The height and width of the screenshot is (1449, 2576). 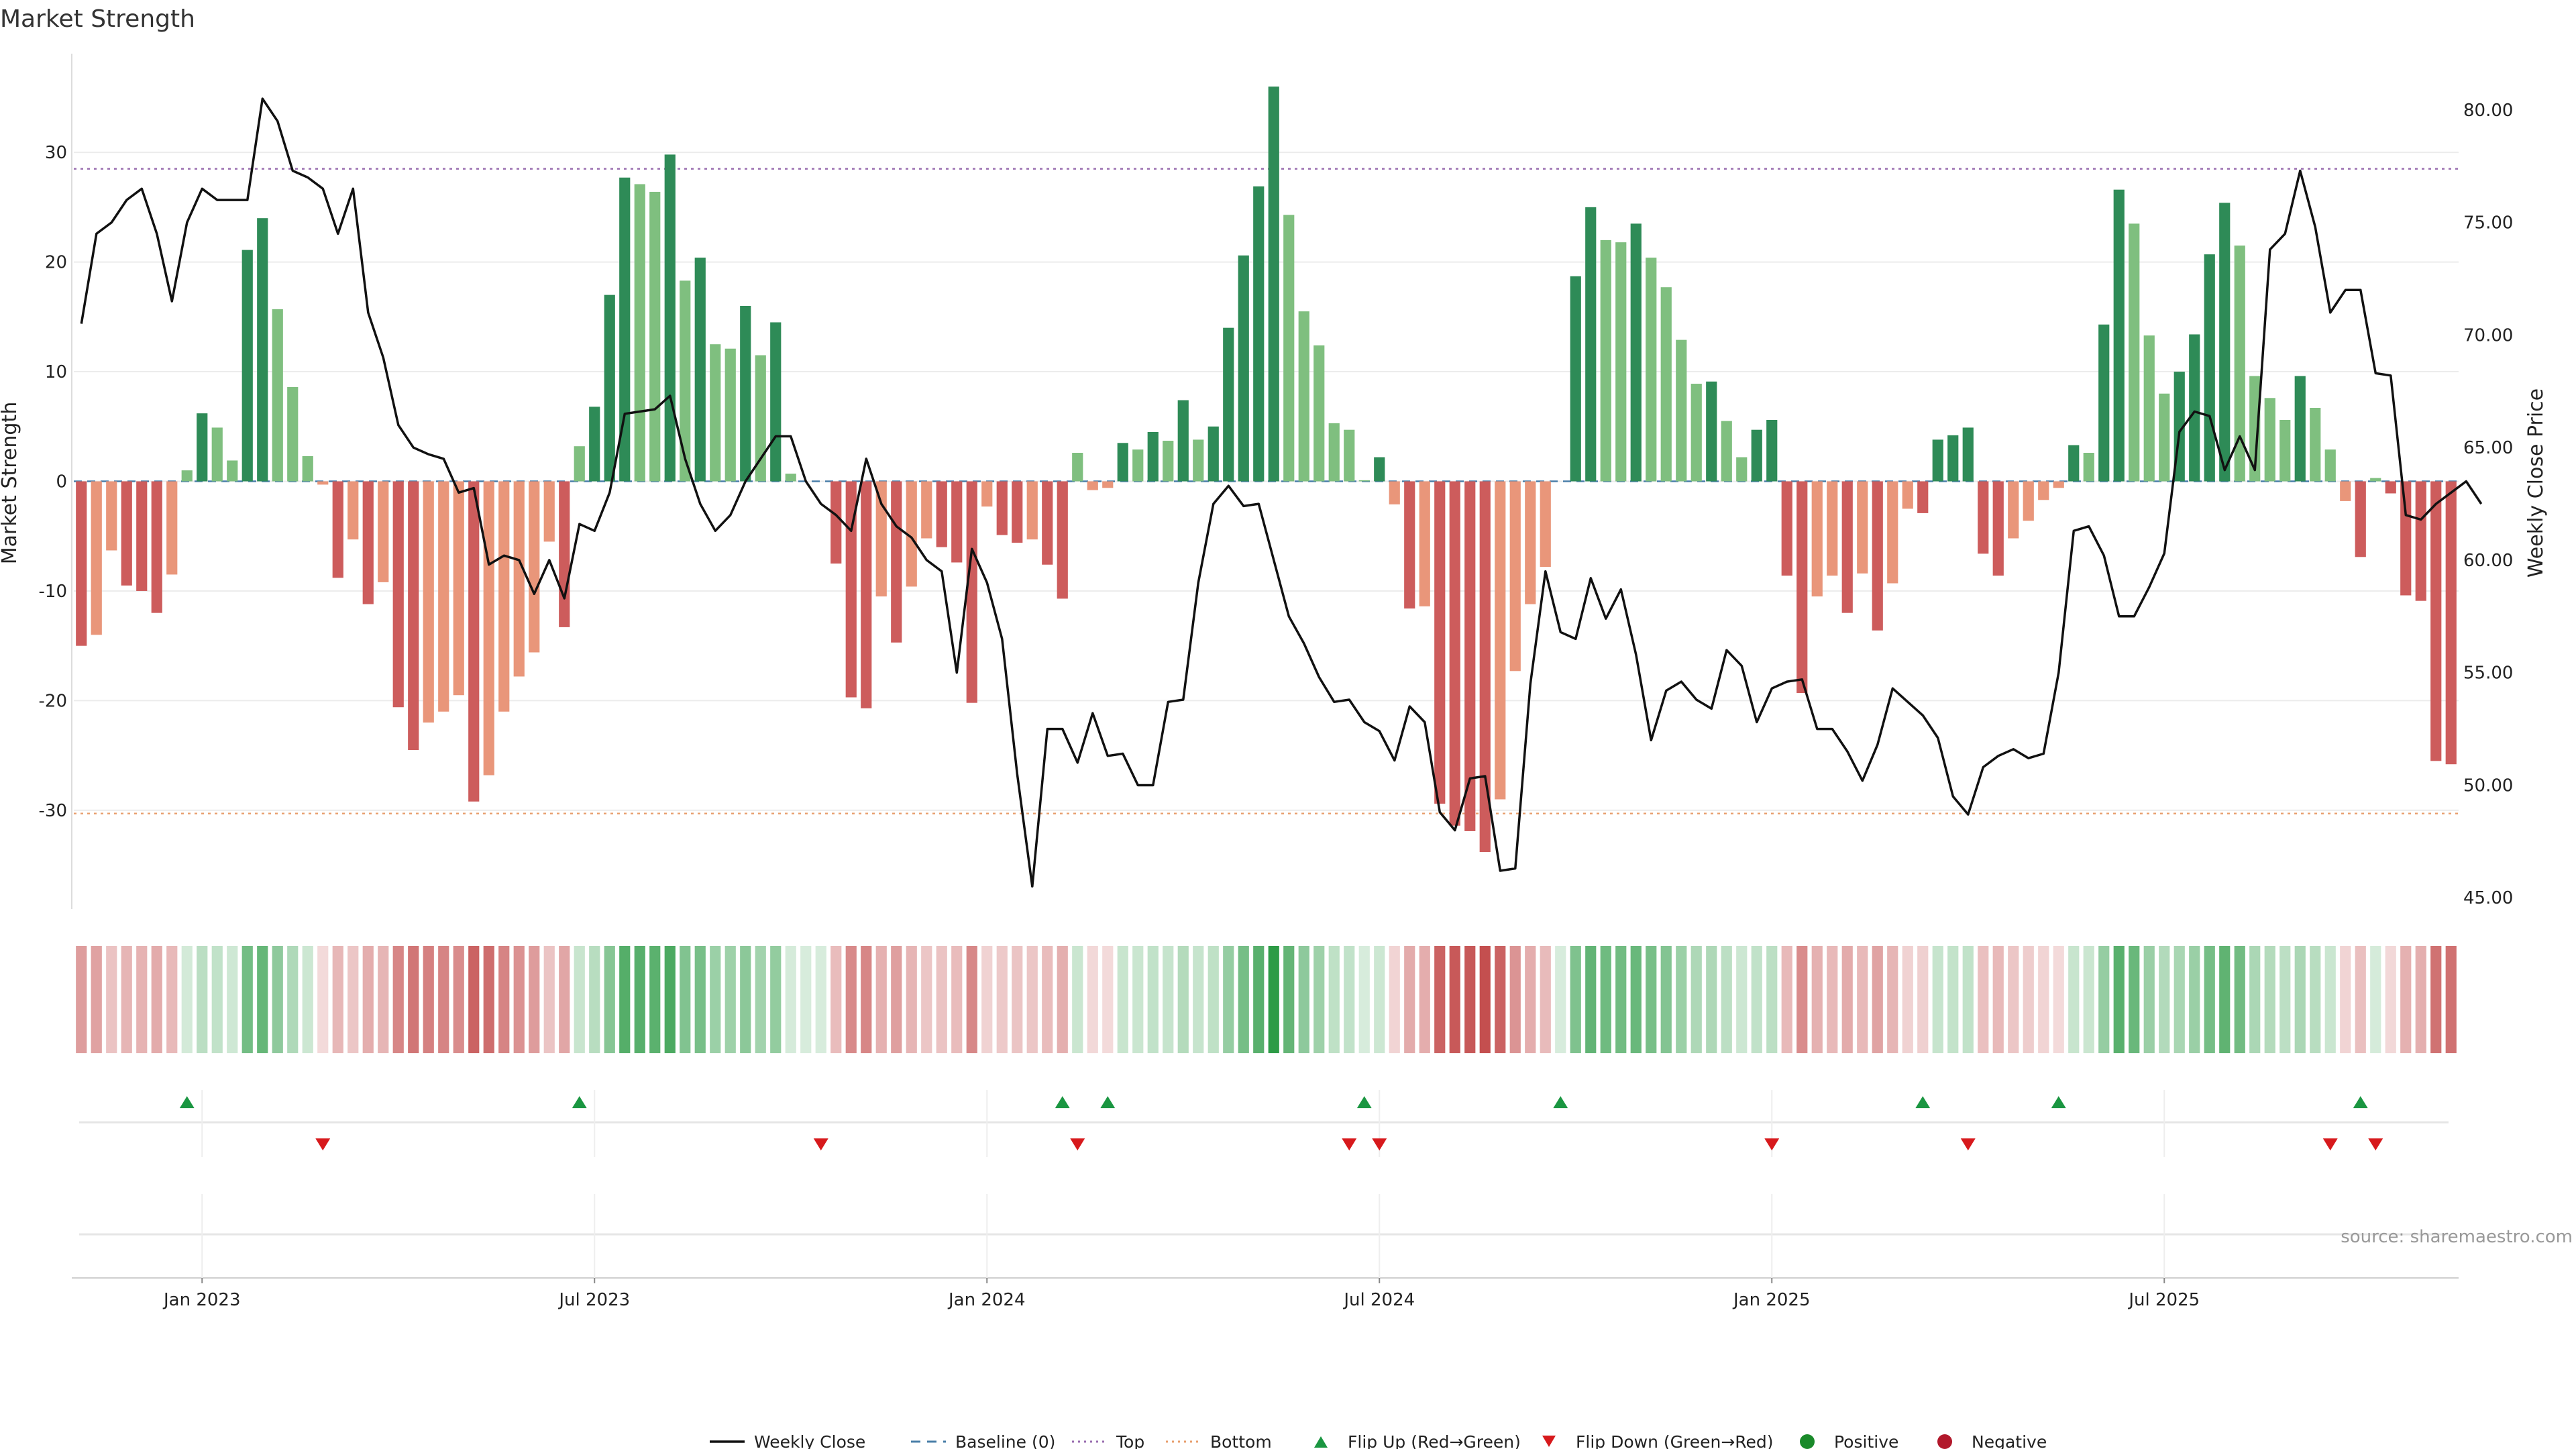 What do you see at coordinates (1944, 1441) in the screenshot?
I see `legend-swatch` at bounding box center [1944, 1441].